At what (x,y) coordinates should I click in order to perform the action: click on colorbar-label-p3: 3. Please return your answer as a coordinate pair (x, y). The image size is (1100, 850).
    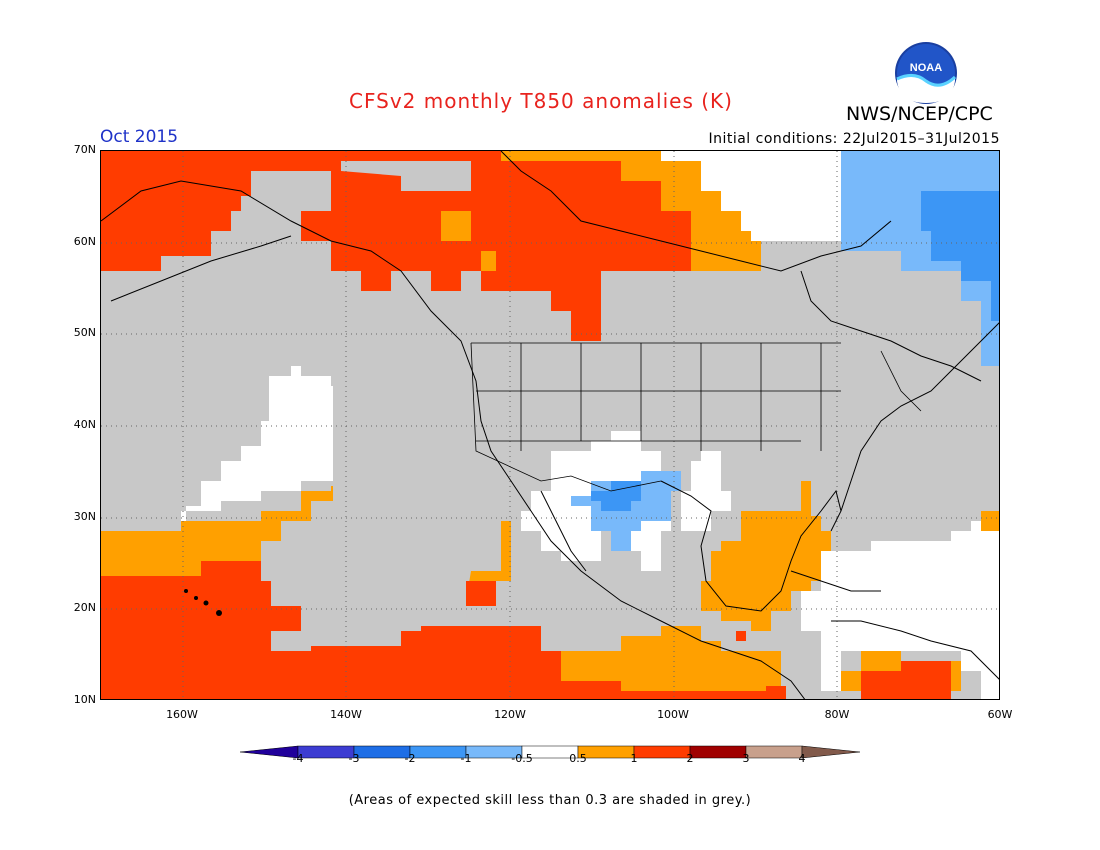
    Looking at the image, I should click on (746, 758).